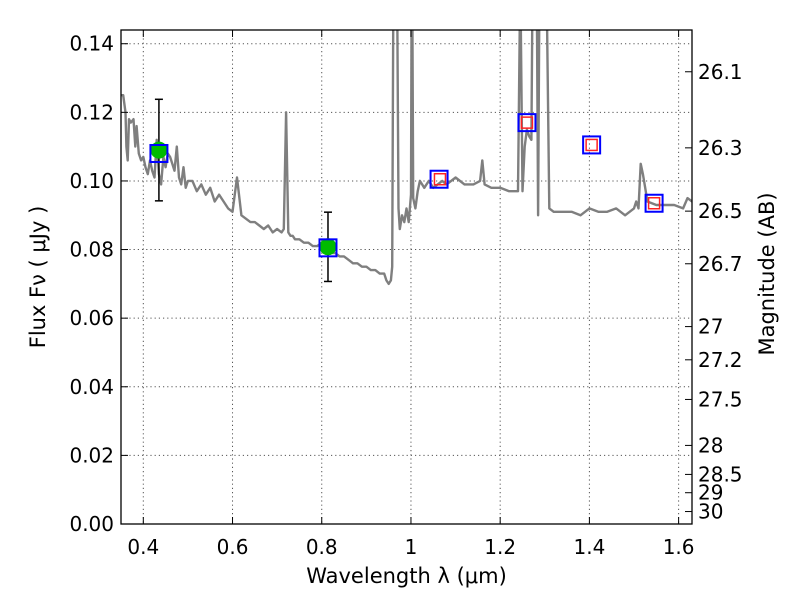 The image size is (800, 600). Describe the element at coordinates (720, 399) in the screenshot. I see `mag-tick-label: 27.5` at that location.